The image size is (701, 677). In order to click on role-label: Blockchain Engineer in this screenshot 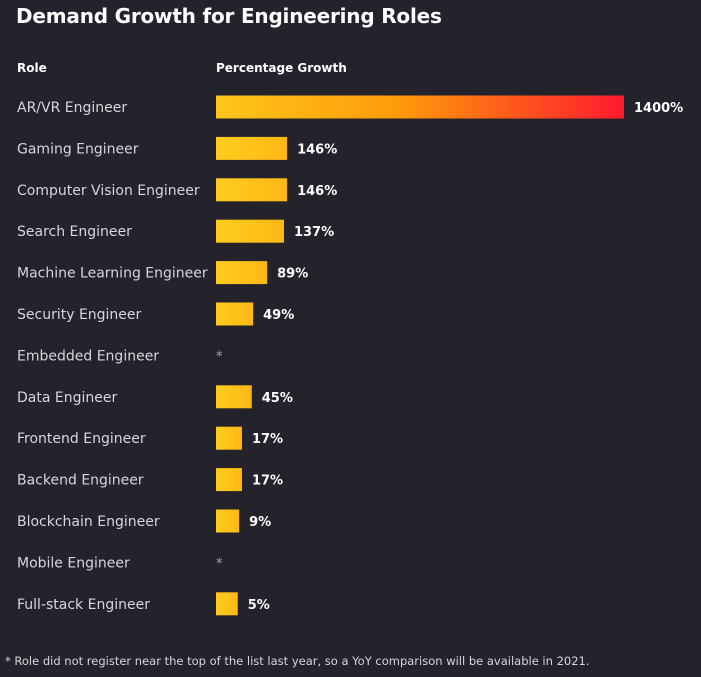, I will do `click(88, 522)`.